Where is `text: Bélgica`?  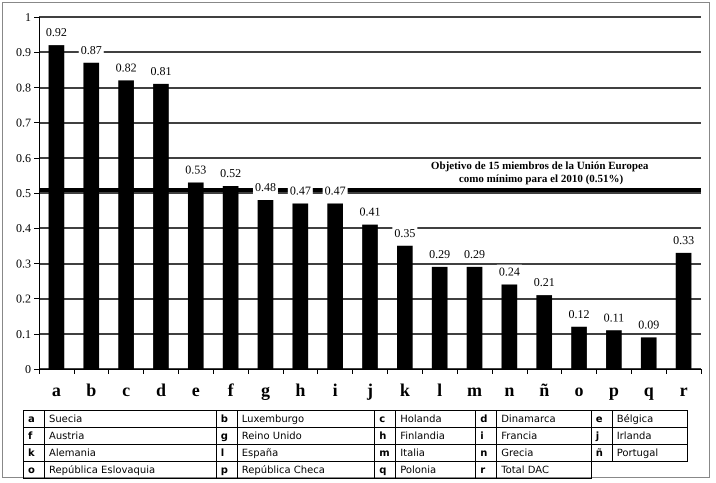 text: Bélgica is located at coordinates (650, 419).